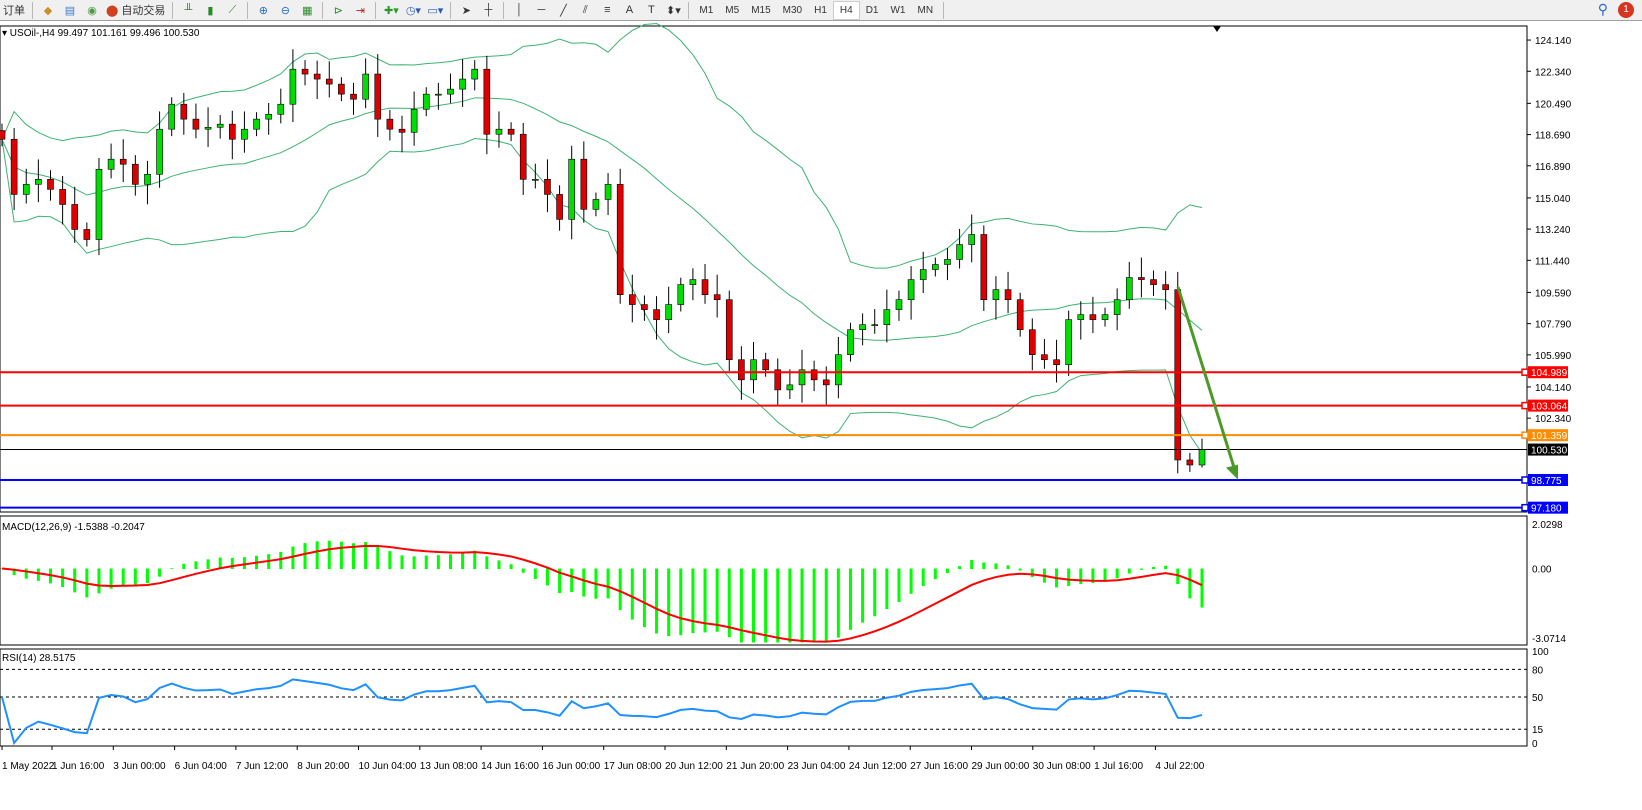 The width and height of the screenshot is (1642, 810). What do you see at coordinates (872, 10) in the screenshot?
I see `timeframe-d1: D1` at bounding box center [872, 10].